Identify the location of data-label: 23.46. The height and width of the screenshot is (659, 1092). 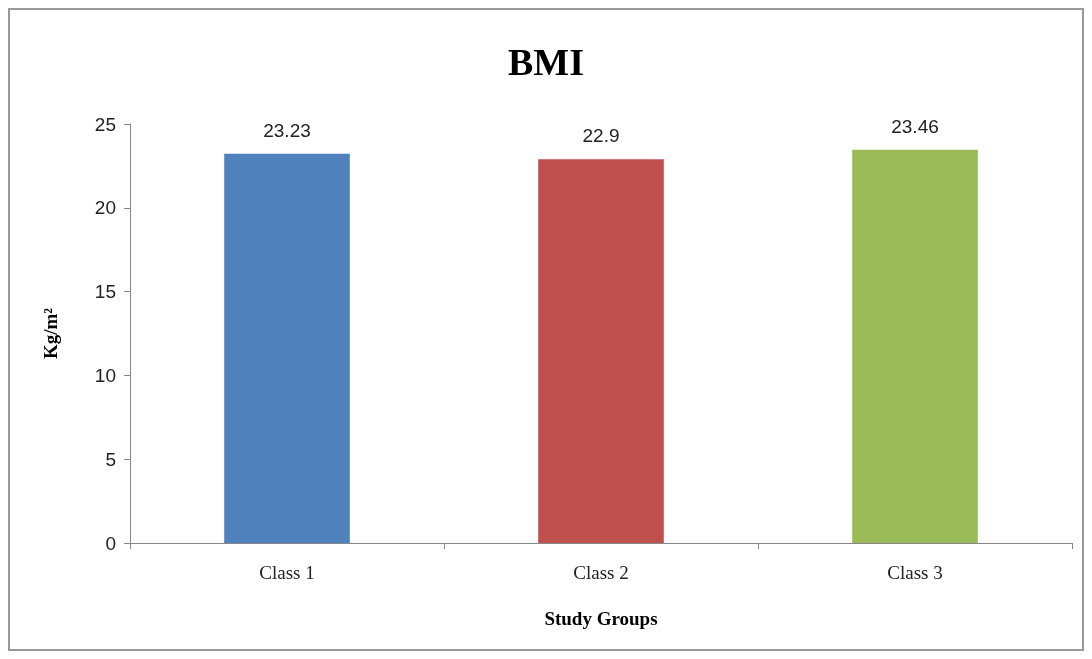
(915, 126).